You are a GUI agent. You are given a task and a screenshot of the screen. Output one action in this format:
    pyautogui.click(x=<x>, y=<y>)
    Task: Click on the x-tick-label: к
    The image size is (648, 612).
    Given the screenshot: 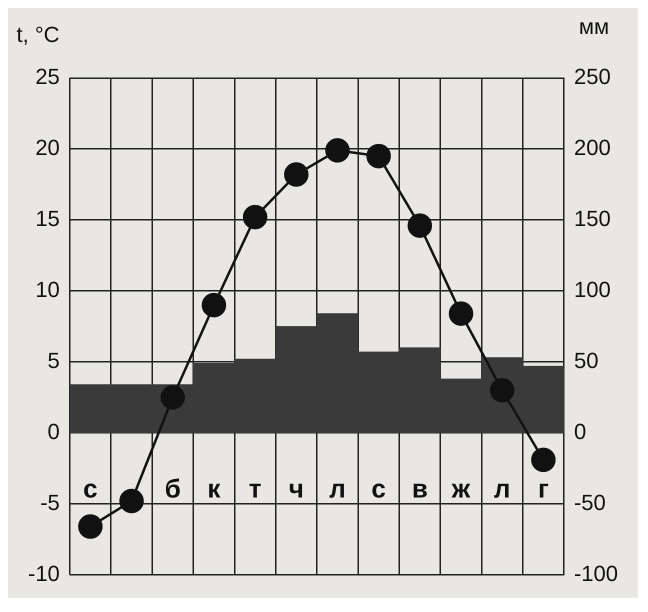 What is the action you would take?
    pyautogui.click(x=214, y=489)
    